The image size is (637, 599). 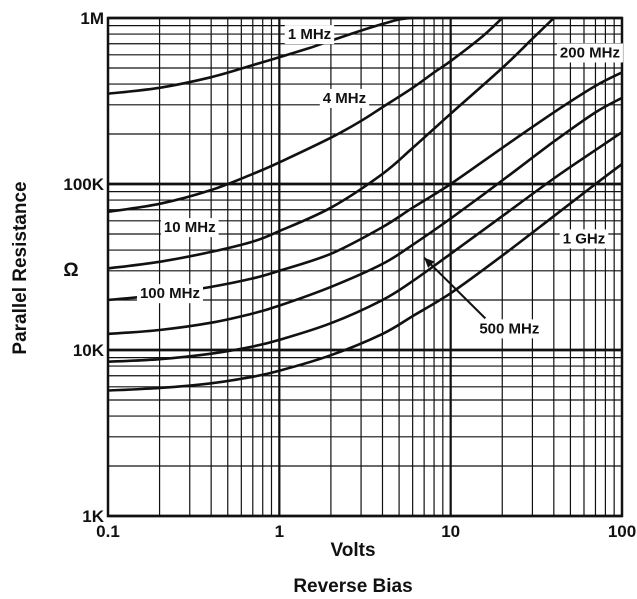 What do you see at coordinates (92, 18) in the screenshot?
I see `y-tick-label: 1M` at bounding box center [92, 18].